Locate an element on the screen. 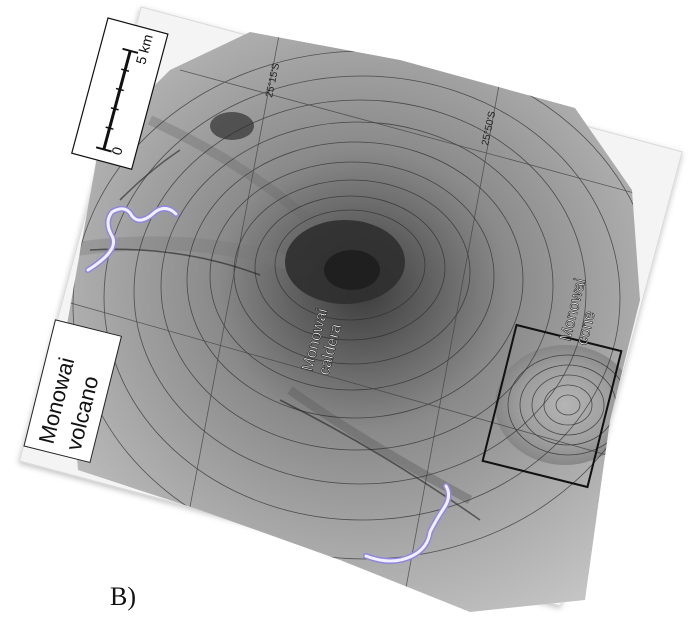 This screenshot has width=690, height=618. cone-inset-box is located at coordinates (552, 406).